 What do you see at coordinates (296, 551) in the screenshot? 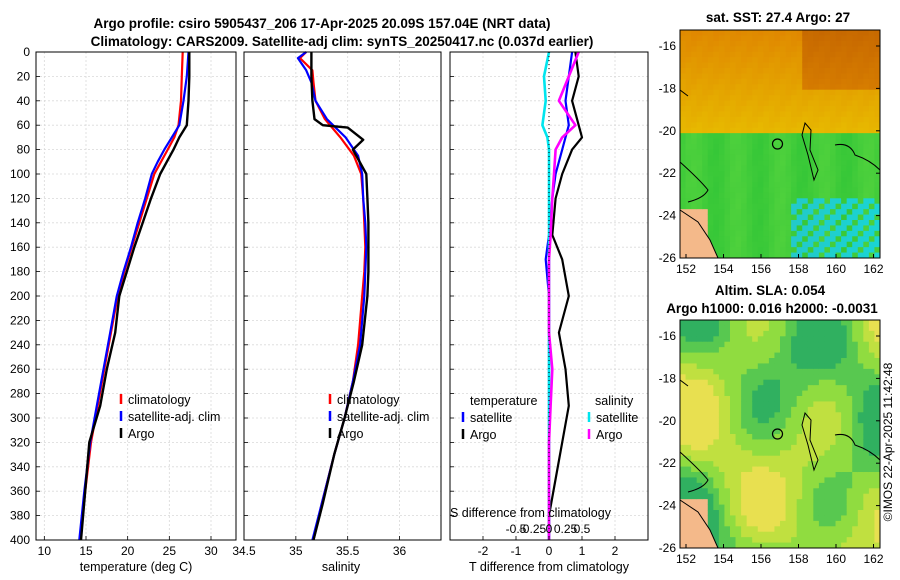
I see `x-tick-label: 35` at bounding box center [296, 551].